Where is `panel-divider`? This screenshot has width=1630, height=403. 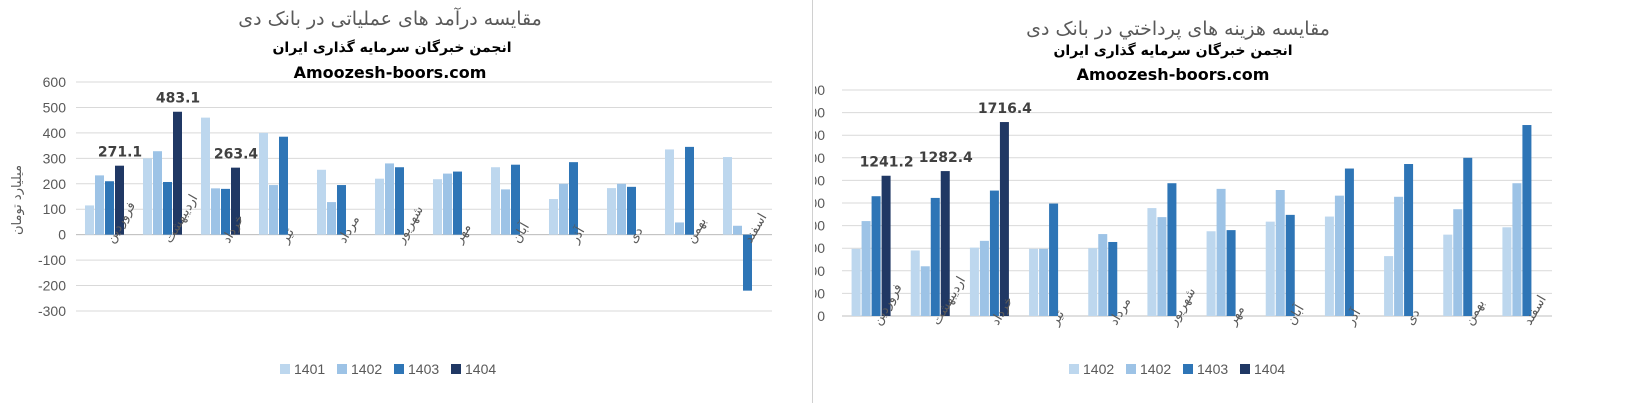 panel-divider is located at coordinates (812, 201).